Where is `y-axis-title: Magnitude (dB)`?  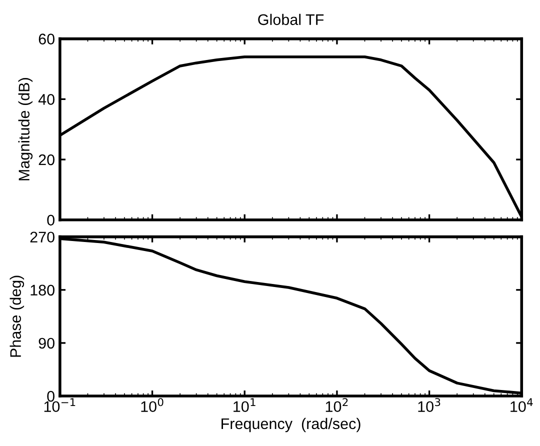
y-axis-title: Magnitude (dB) is located at coordinates (25, 129).